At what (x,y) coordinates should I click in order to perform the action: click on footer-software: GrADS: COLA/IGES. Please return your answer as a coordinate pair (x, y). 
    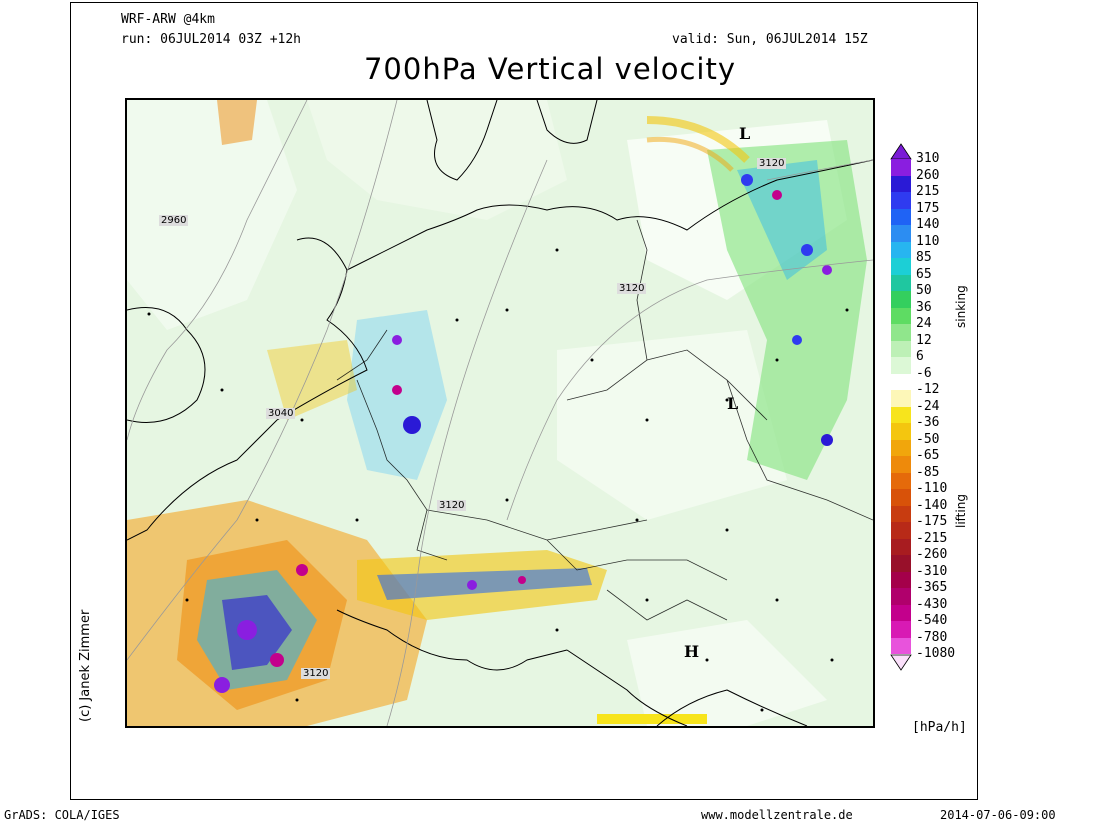
    Looking at the image, I should click on (62, 815).